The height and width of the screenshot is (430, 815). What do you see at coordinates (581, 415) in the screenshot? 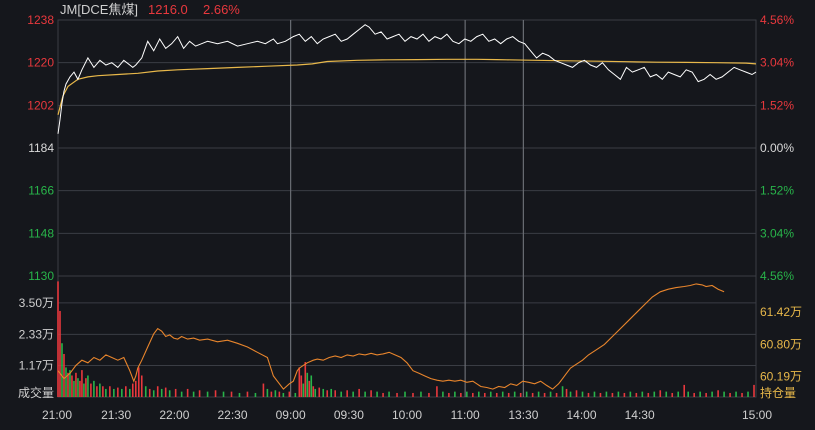
I see `time-tick-label: 14:00` at bounding box center [581, 415].